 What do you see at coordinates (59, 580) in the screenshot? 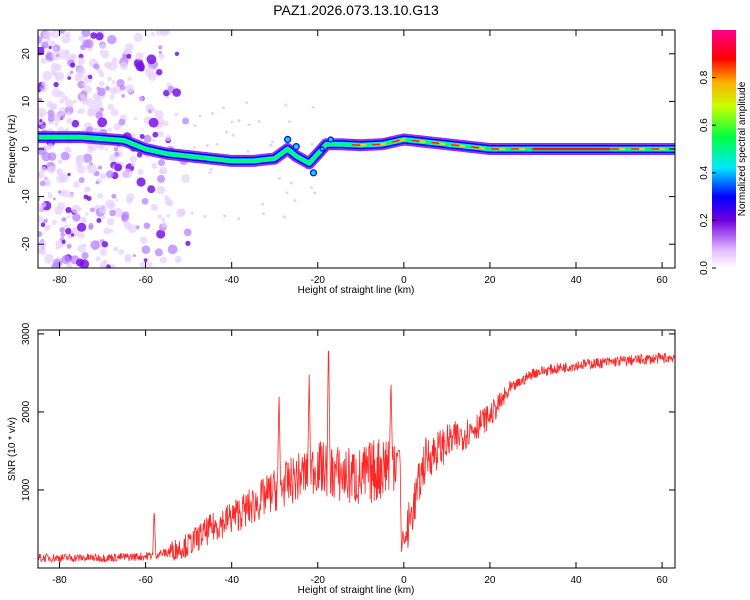
I see `x-tick-label: -80` at bounding box center [59, 580].